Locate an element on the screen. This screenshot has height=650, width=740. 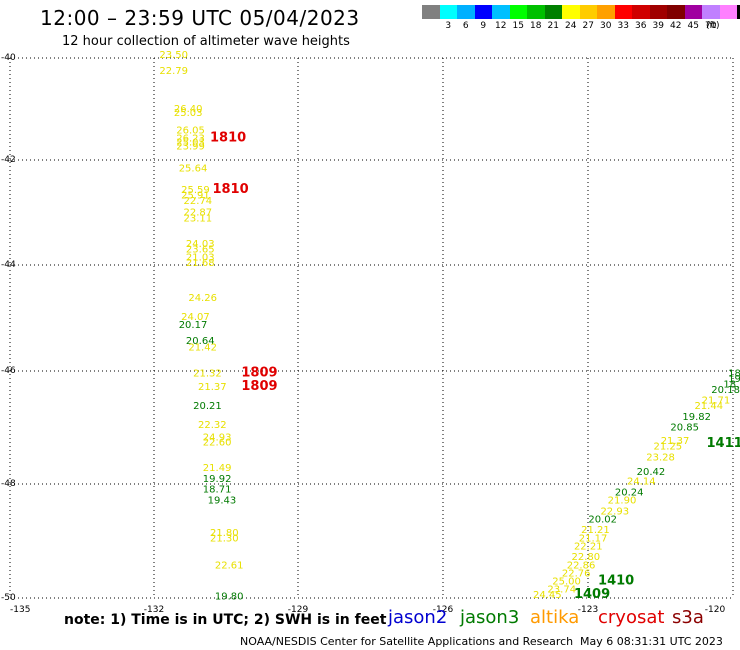
wave-height-label: 21.71 is located at coordinates (716, 401).